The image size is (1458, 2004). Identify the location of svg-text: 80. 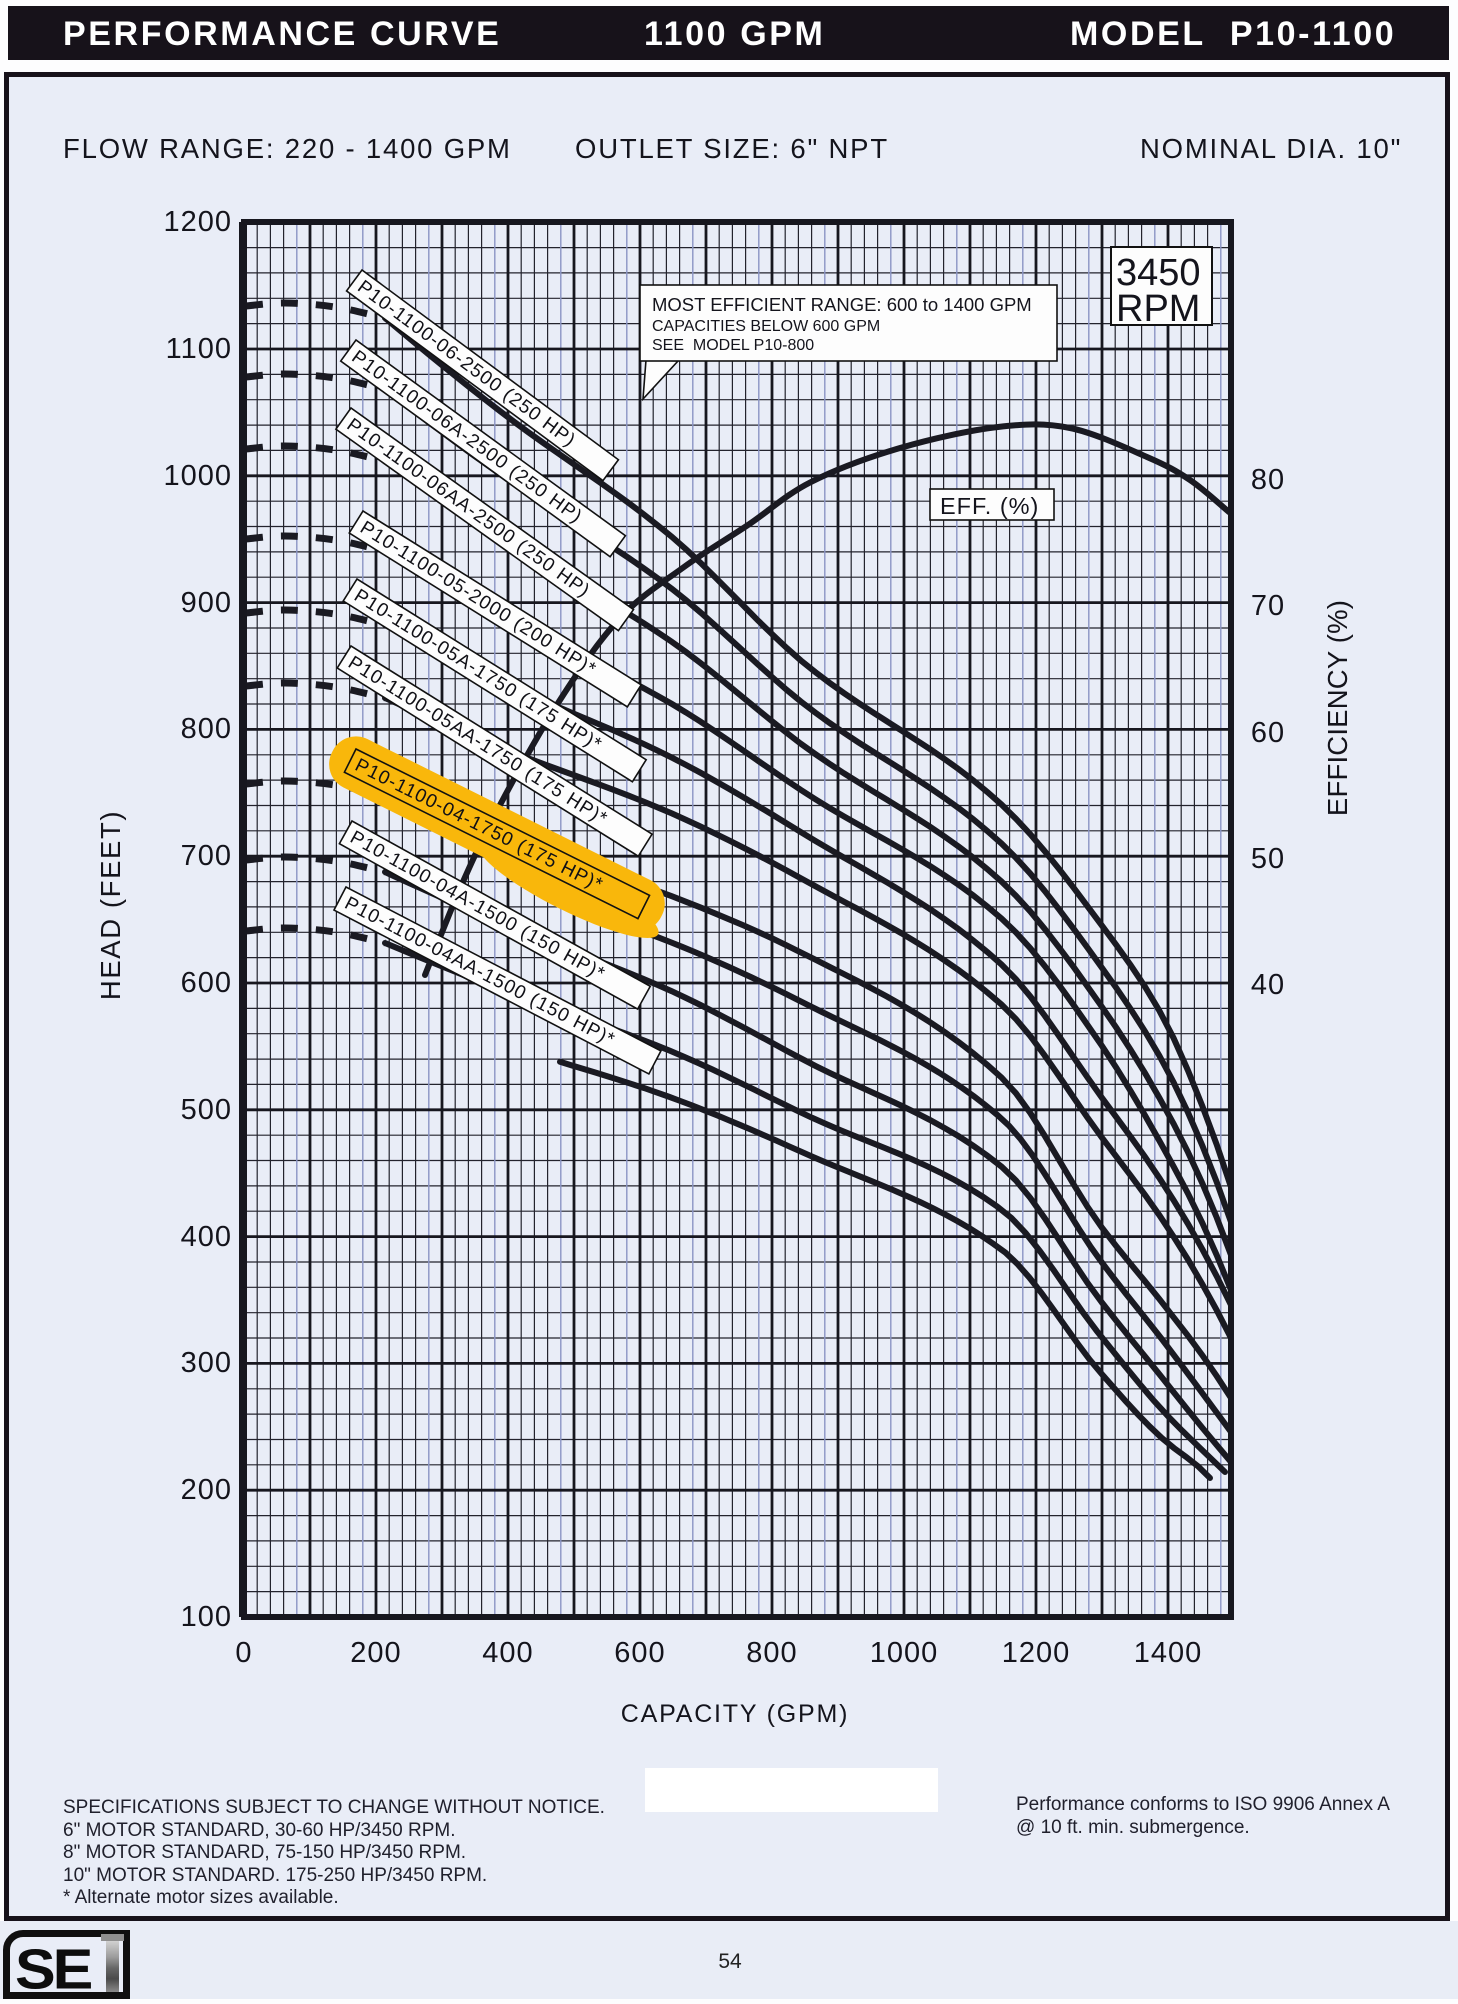
(1268, 480).